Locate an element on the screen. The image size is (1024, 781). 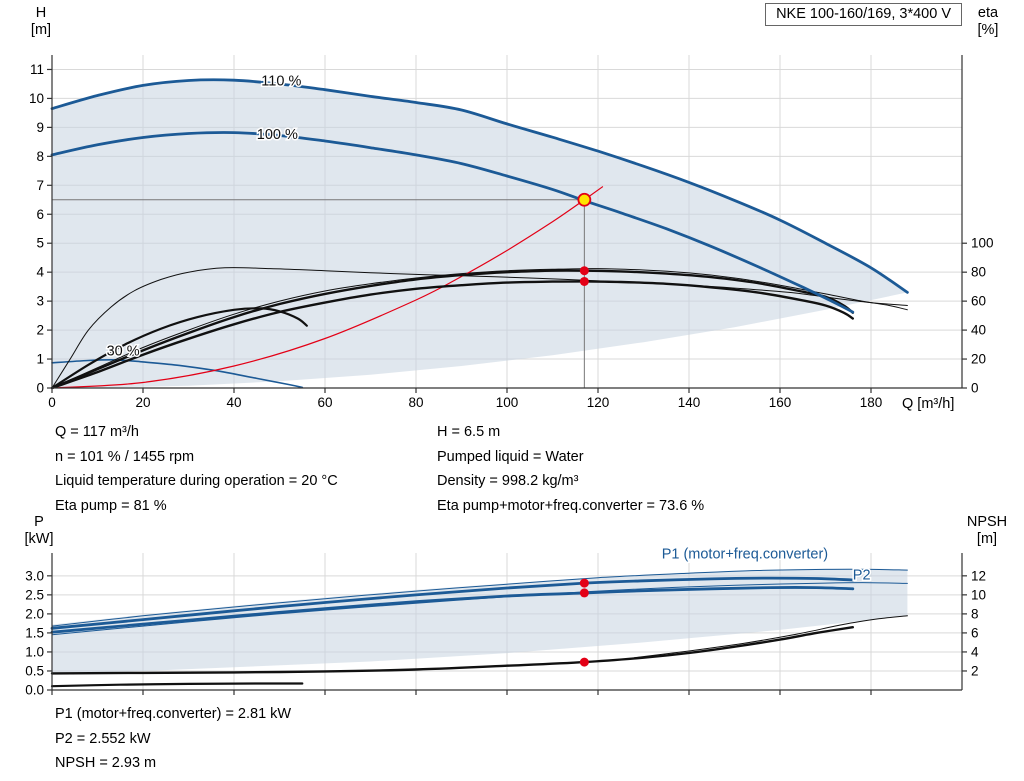
system-curve-curve is located at coordinates (327, 287).